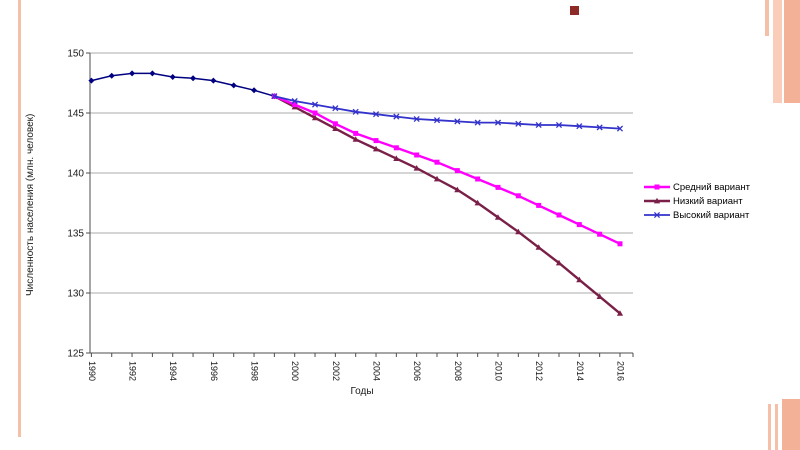 The width and height of the screenshot is (800, 450). I want to click on legend-swatch-medium-variant, so click(657, 187).